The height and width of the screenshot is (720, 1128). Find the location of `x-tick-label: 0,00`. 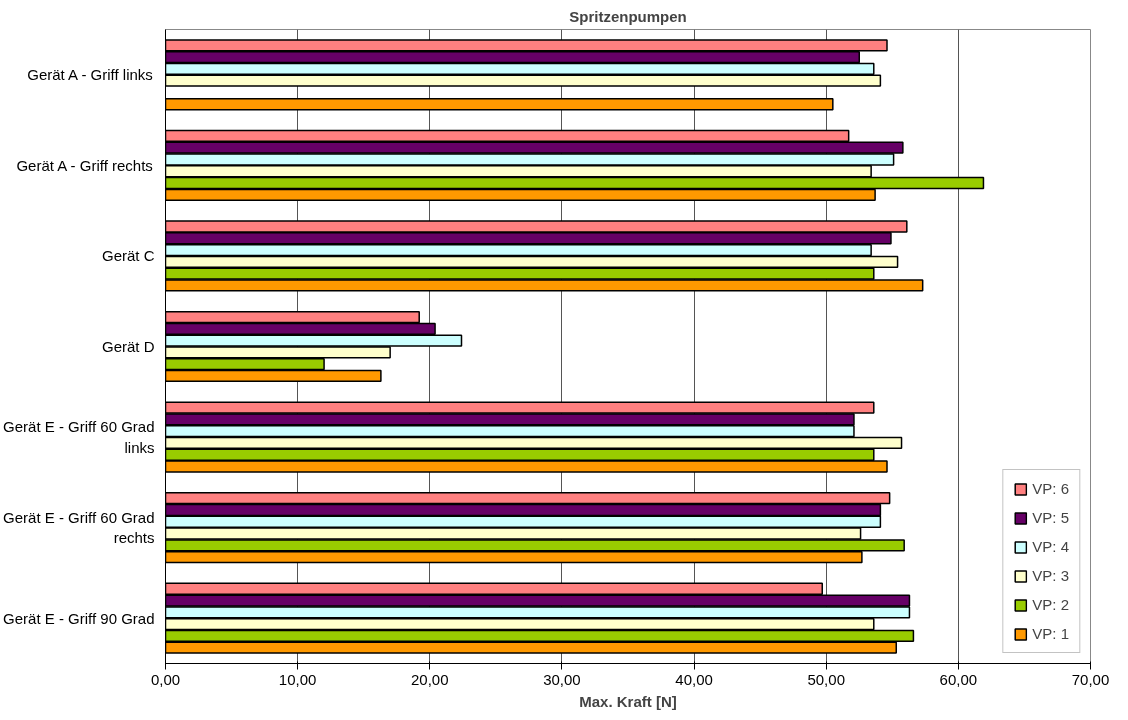

x-tick-label: 0,00 is located at coordinates (165, 679).